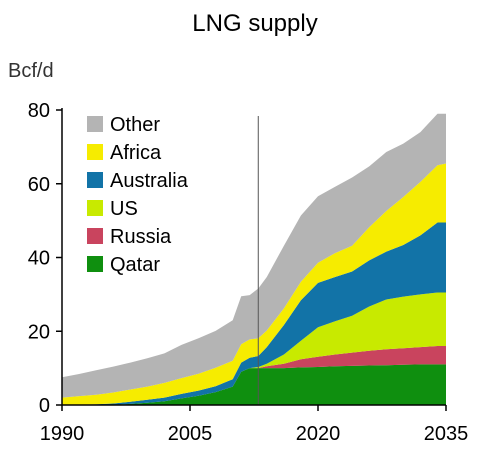 This screenshot has width=480, height=452. What do you see at coordinates (39, 185) in the screenshot?
I see `y-tick-label: 60` at bounding box center [39, 185].